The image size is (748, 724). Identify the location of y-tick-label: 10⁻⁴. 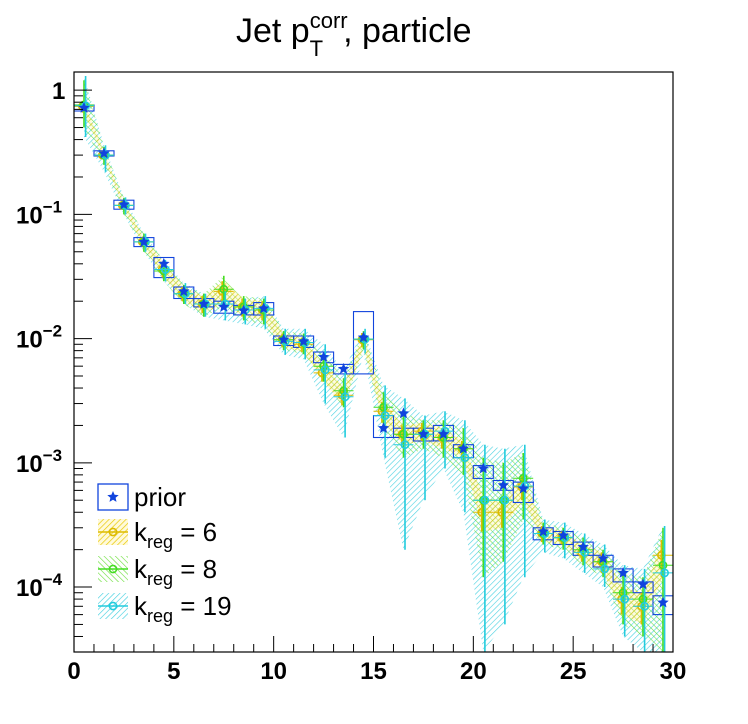
(39, 586).